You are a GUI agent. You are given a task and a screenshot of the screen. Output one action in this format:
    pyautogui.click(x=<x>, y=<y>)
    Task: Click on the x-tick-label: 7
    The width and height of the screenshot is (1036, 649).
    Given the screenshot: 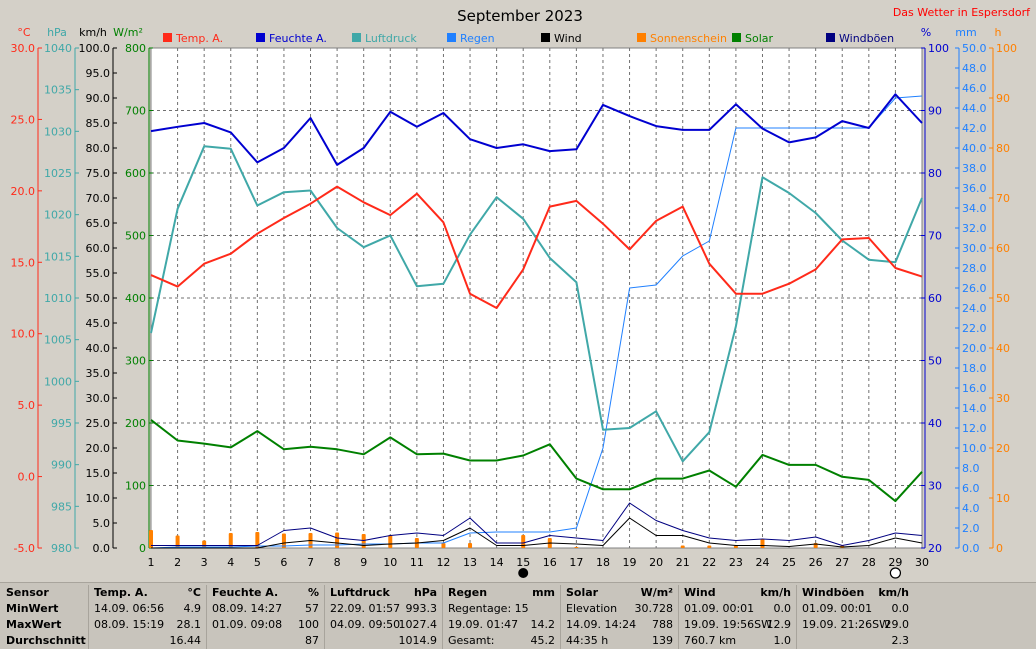 What is the action you would take?
    pyautogui.click(x=310, y=562)
    